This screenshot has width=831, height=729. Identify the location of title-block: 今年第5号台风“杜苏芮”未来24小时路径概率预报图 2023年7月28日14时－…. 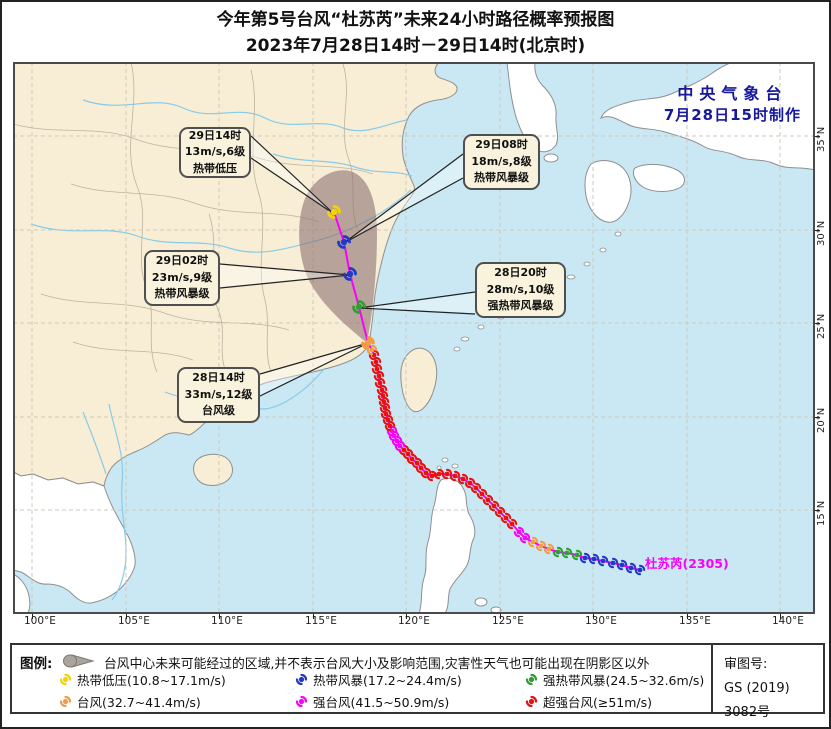
(415, 33).